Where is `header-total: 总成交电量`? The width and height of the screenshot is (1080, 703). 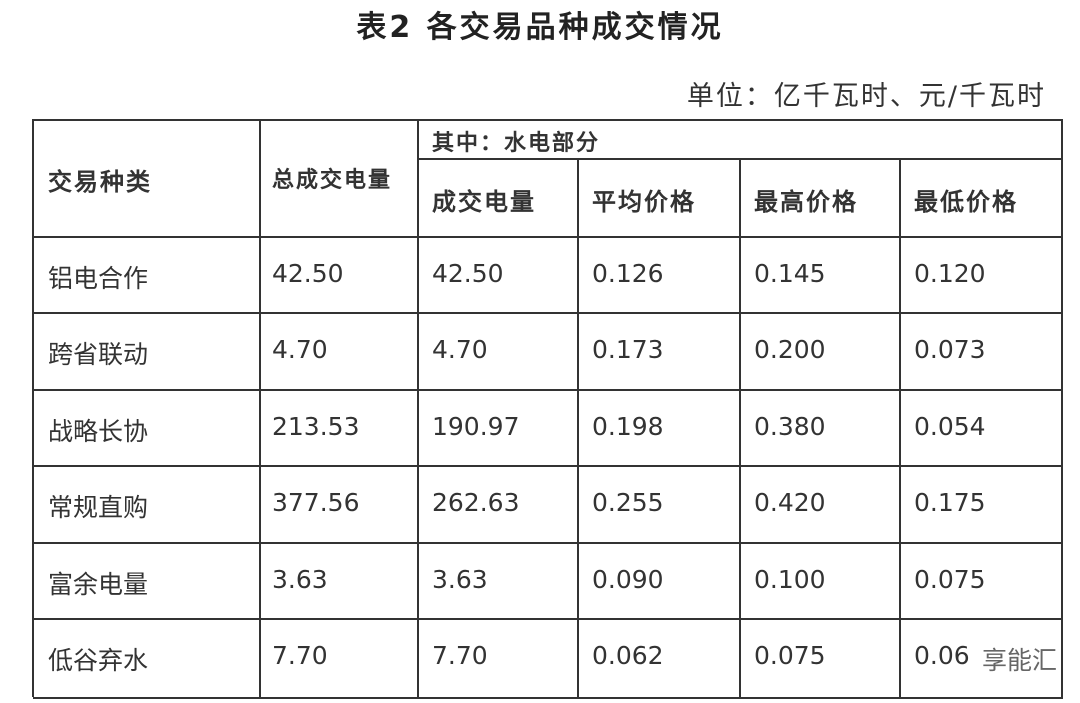 header-total: 总成交电量 is located at coordinates (332, 180).